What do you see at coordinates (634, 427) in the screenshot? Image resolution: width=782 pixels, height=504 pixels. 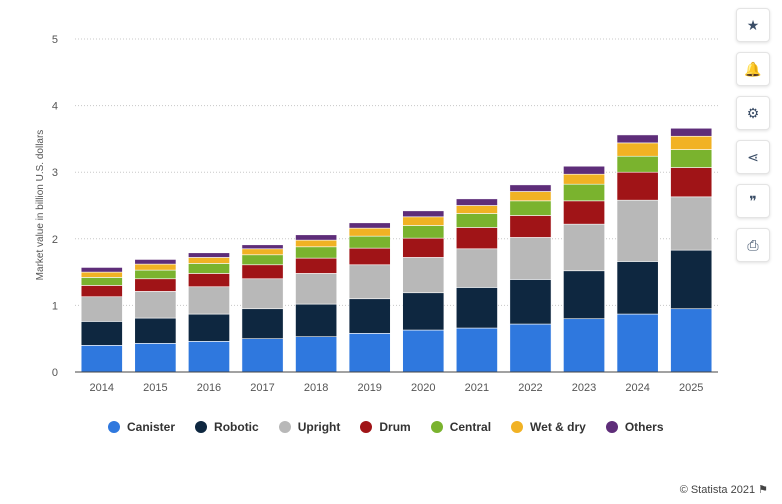 I see `legend-item: Others` at bounding box center [634, 427].